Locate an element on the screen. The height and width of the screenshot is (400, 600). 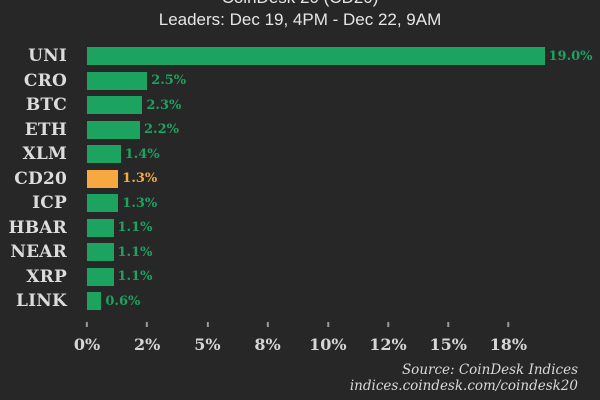
x-tick: 12% is located at coordinates (388, 338).